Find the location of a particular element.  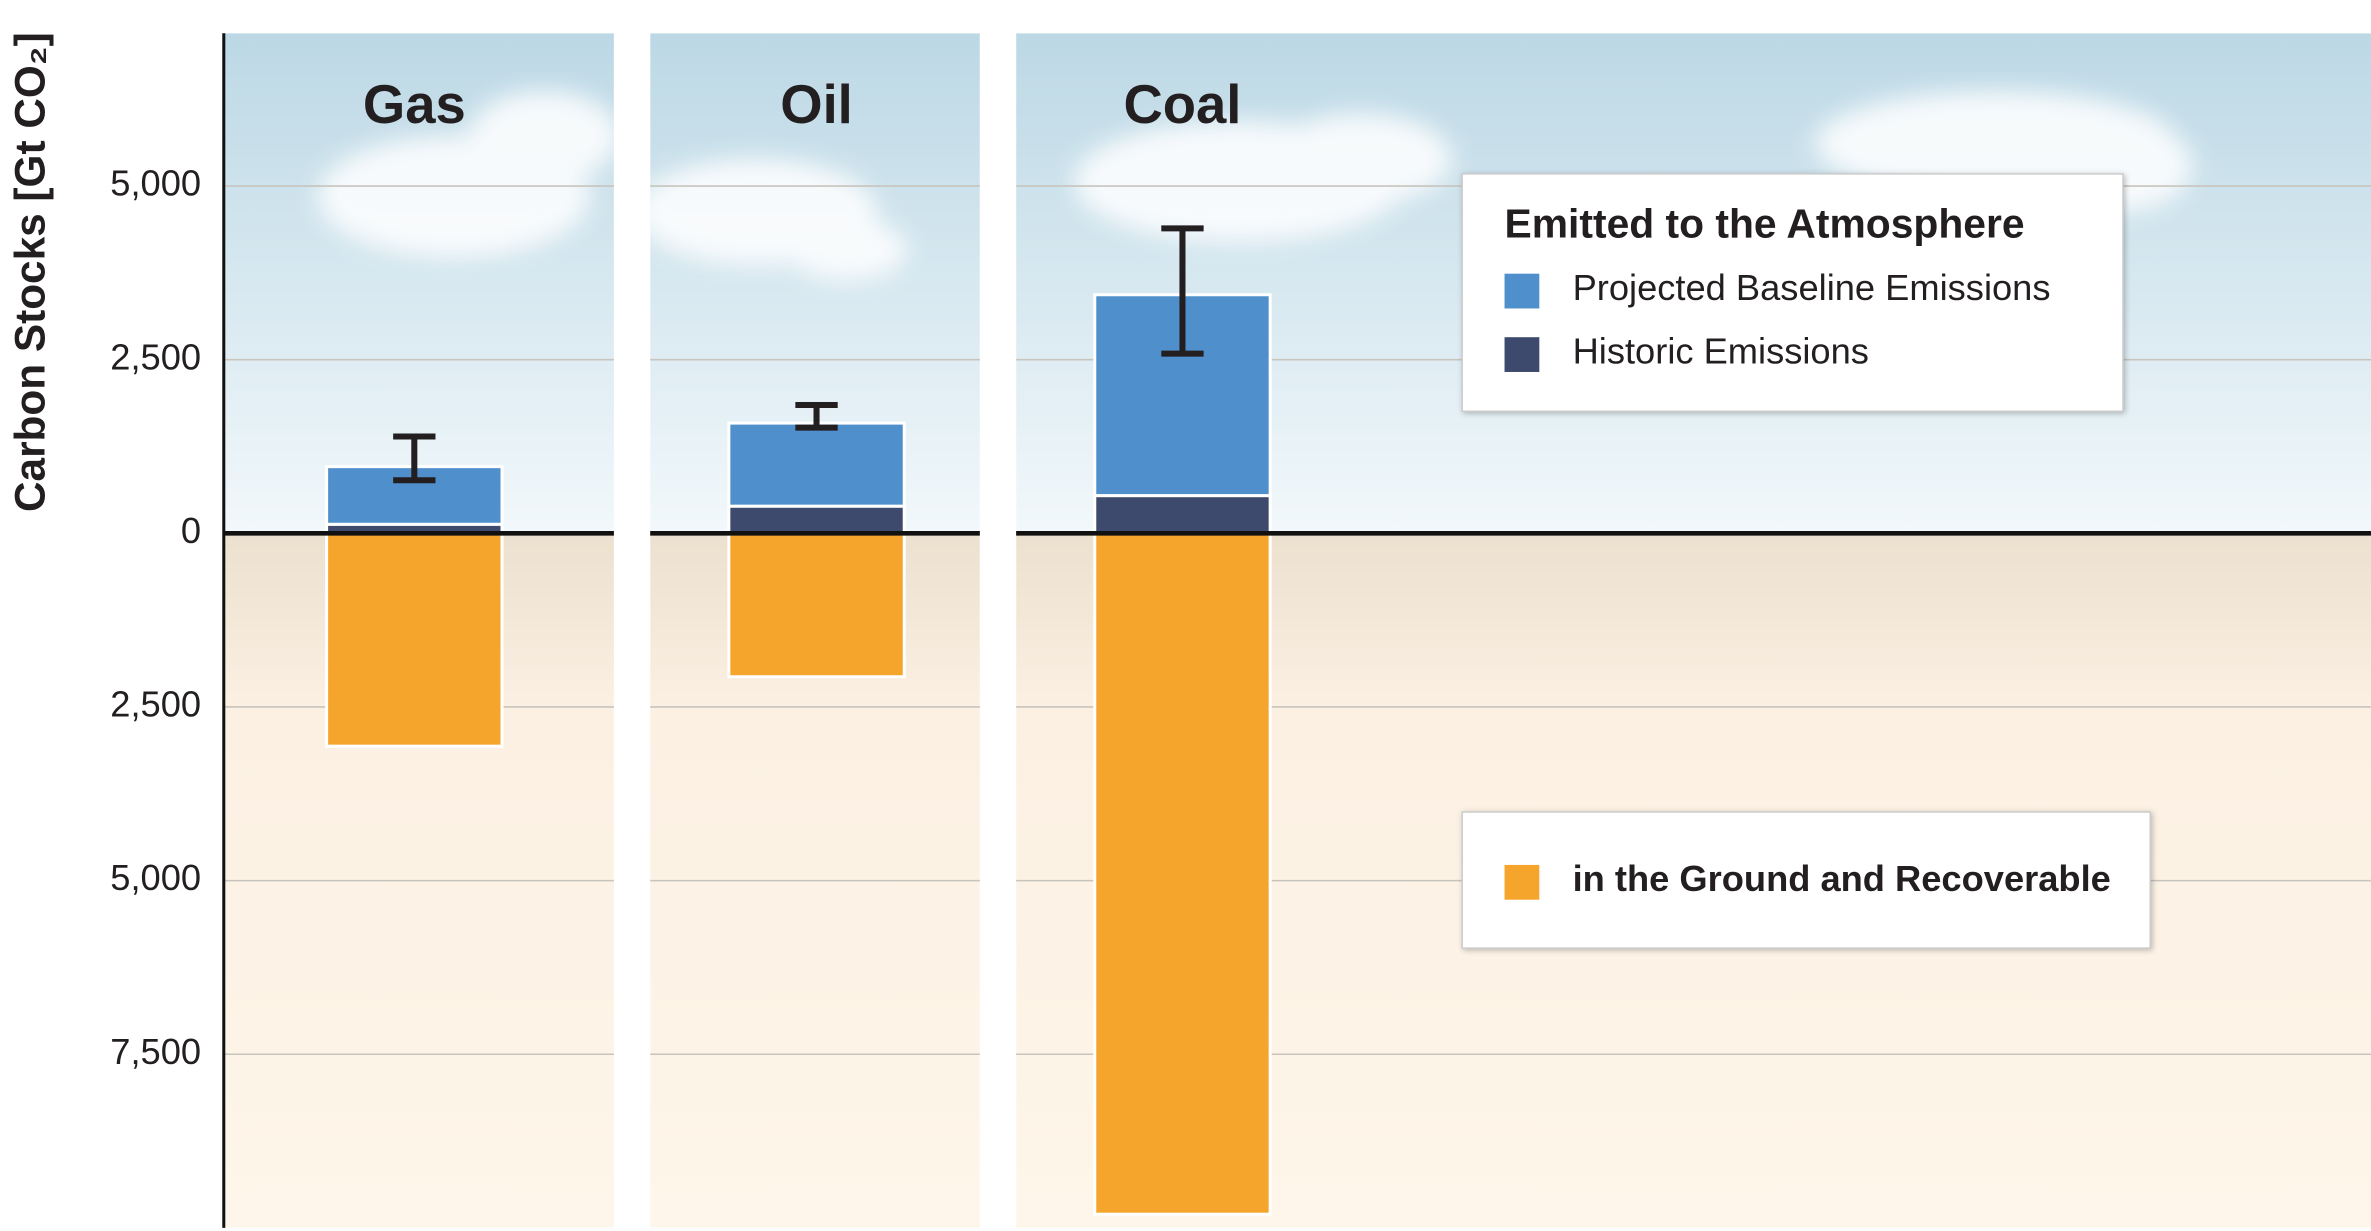

legend-label: Historic Emissions is located at coordinates (1721, 350).